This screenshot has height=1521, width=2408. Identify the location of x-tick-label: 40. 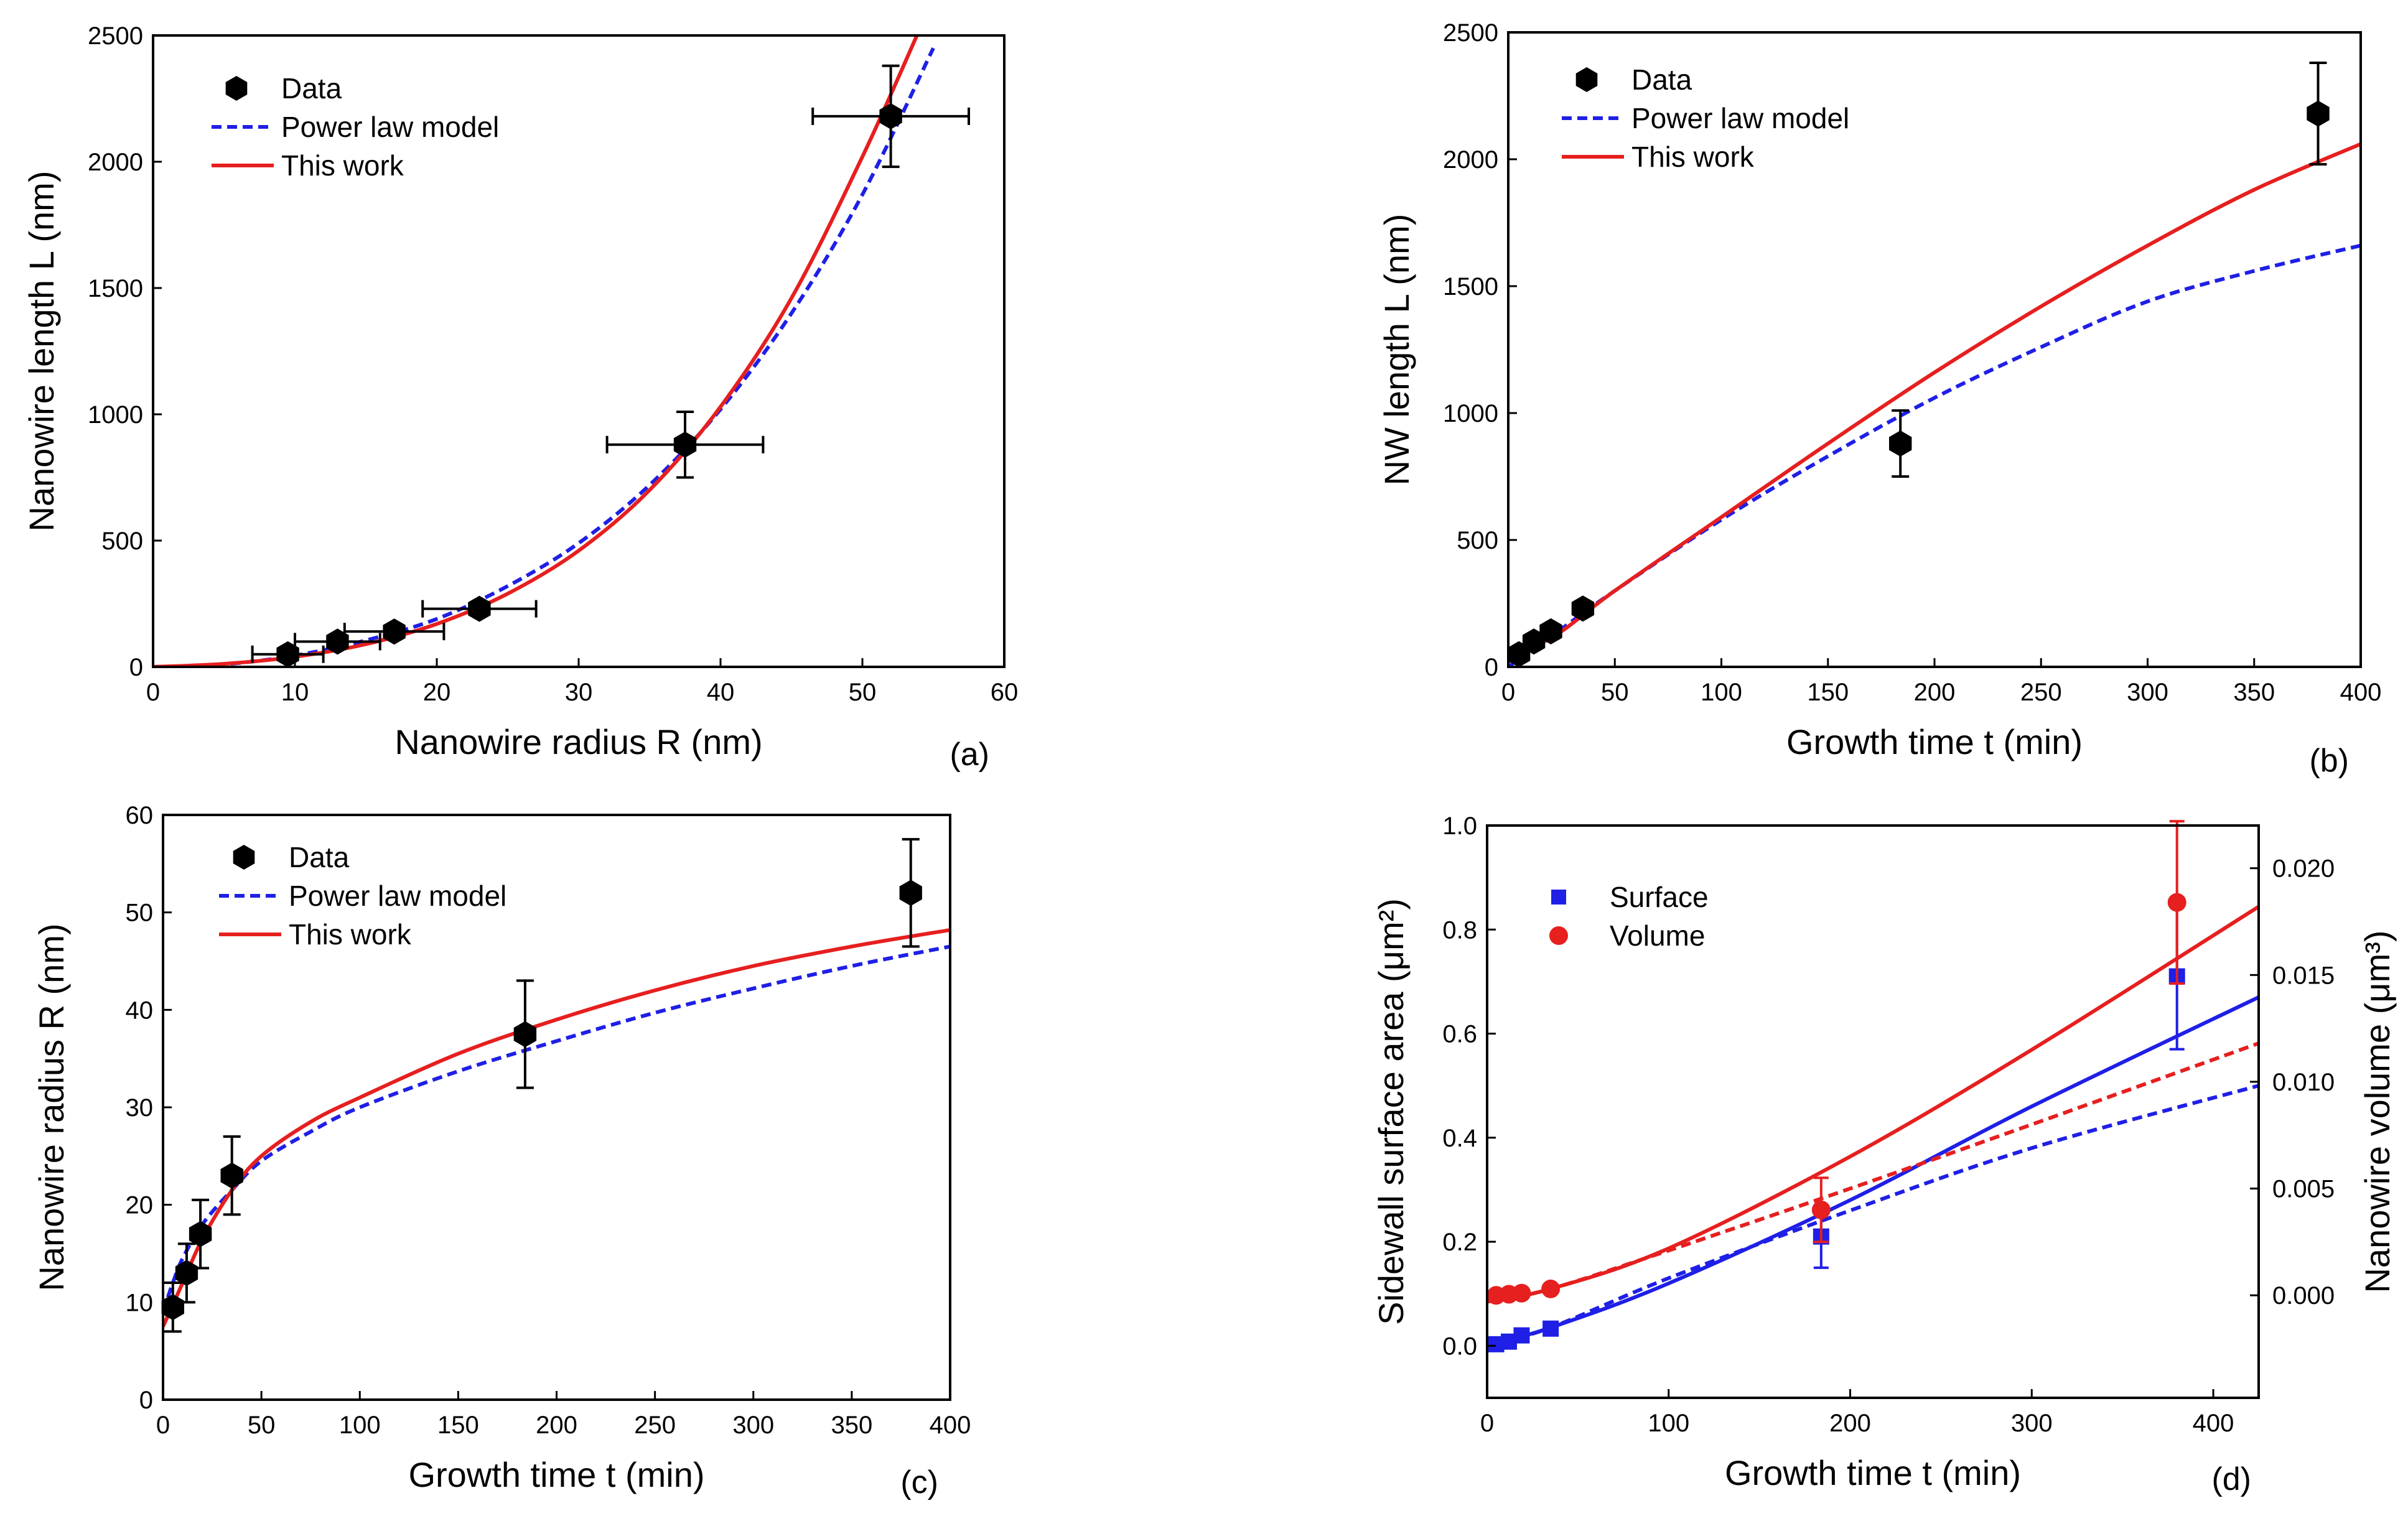
(721, 692).